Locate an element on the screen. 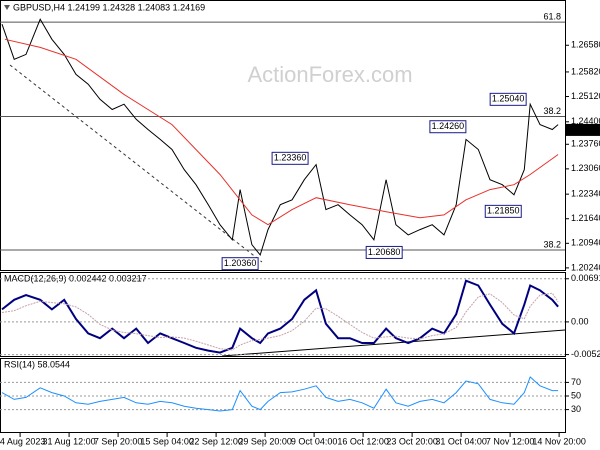 The width and height of the screenshot is (600, 450). price-label: 1.25040 is located at coordinates (508, 99).